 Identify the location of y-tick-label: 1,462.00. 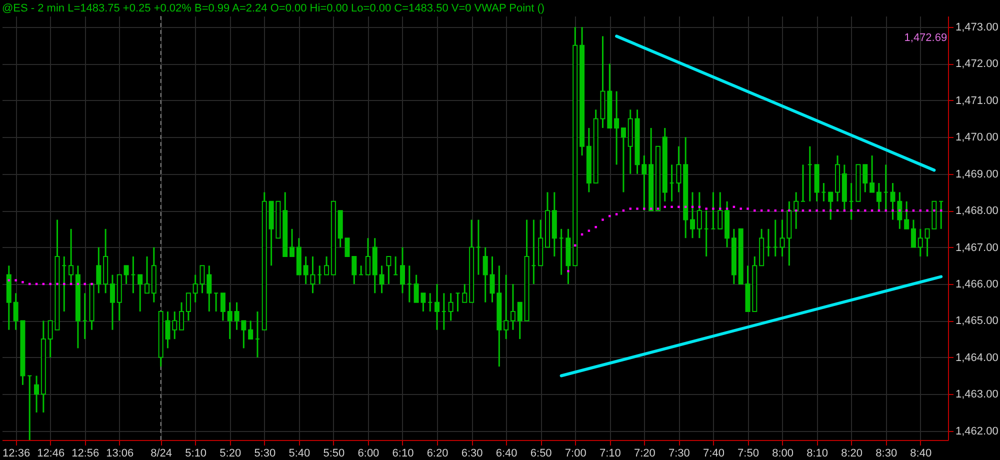
(977, 431).